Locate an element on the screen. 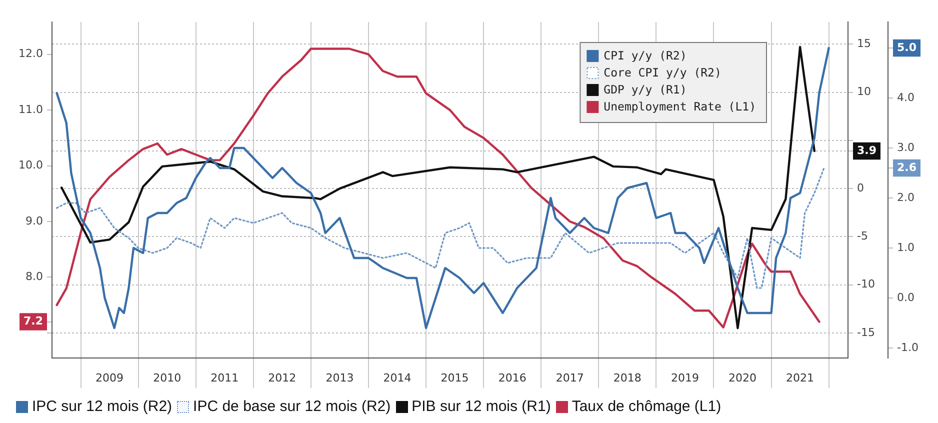 This screenshot has width=938, height=423. x-tick-label: 2014 is located at coordinates (397, 377).